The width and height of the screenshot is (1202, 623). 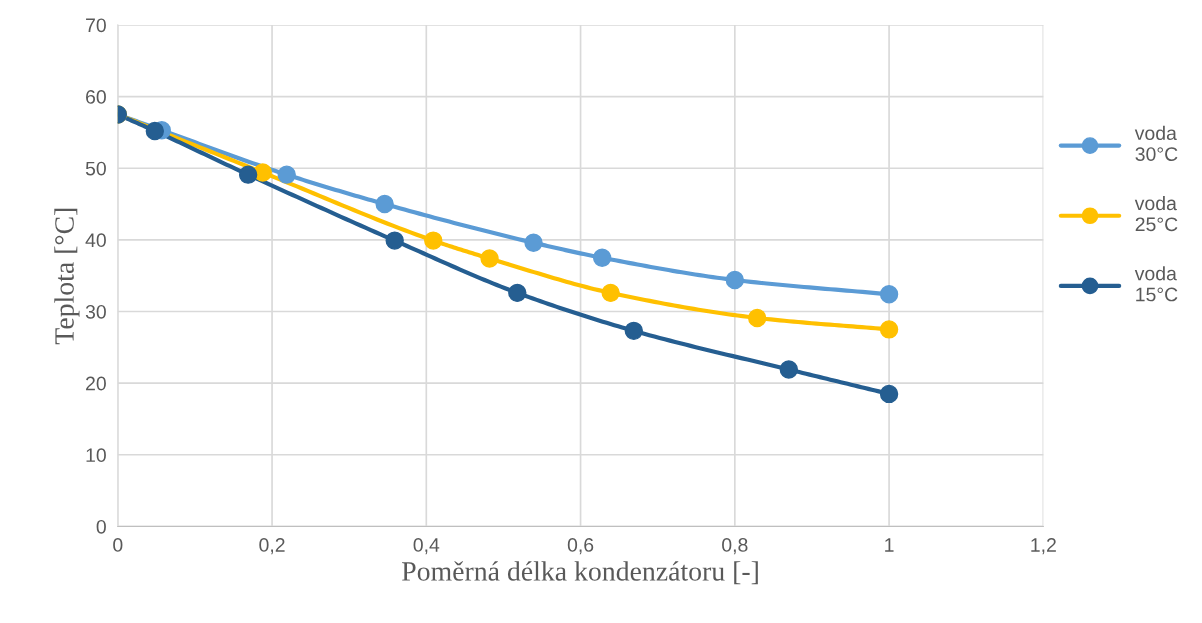 What do you see at coordinates (96, 97) in the screenshot?
I see `y-tick-label: 60` at bounding box center [96, 97].